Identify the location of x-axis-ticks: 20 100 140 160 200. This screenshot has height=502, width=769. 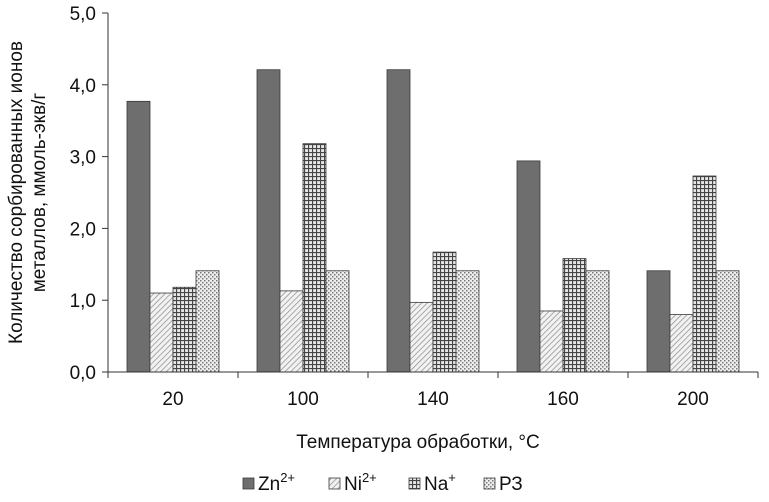
(433, 391).